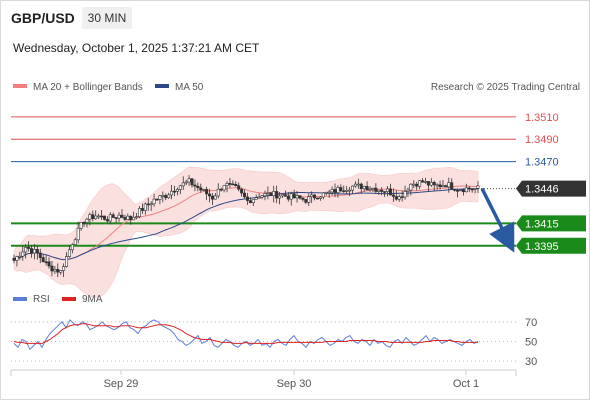  Describe the element at coordinates (542, 190) in the screenshot. I see `current-price-label: 1.3446` at that location.